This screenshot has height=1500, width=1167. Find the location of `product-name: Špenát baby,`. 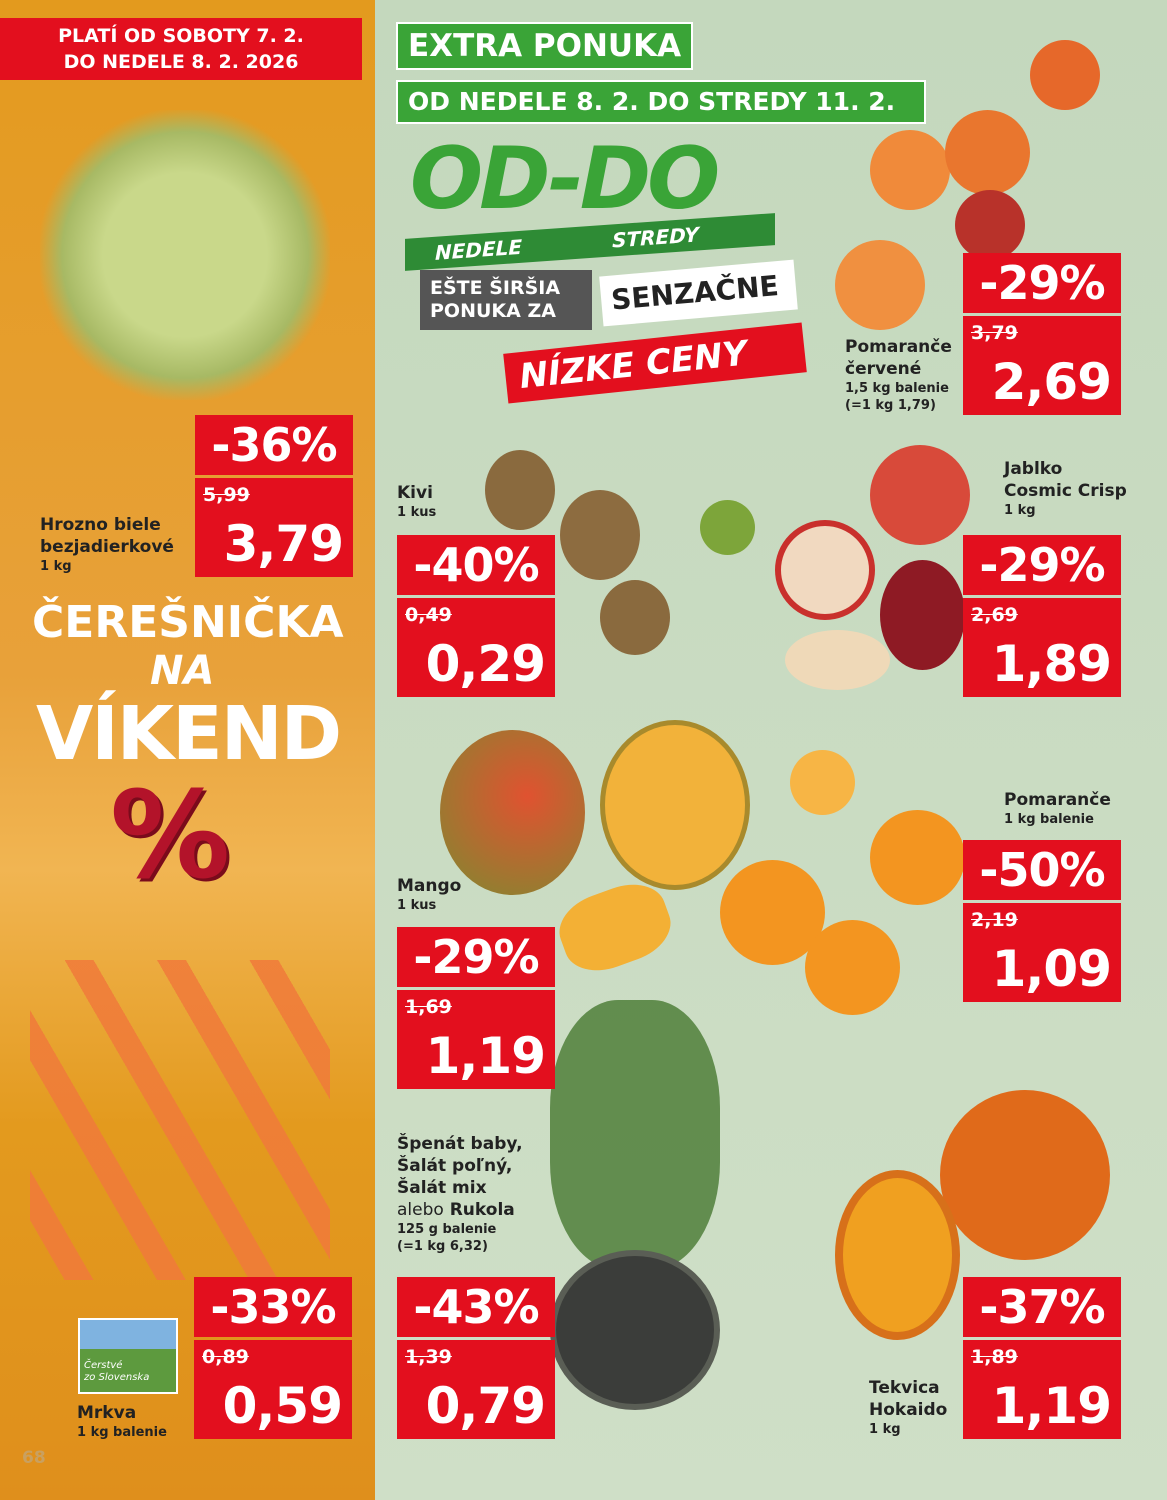

product-name: Špenát baby, is located at coordinates (460, 1144).